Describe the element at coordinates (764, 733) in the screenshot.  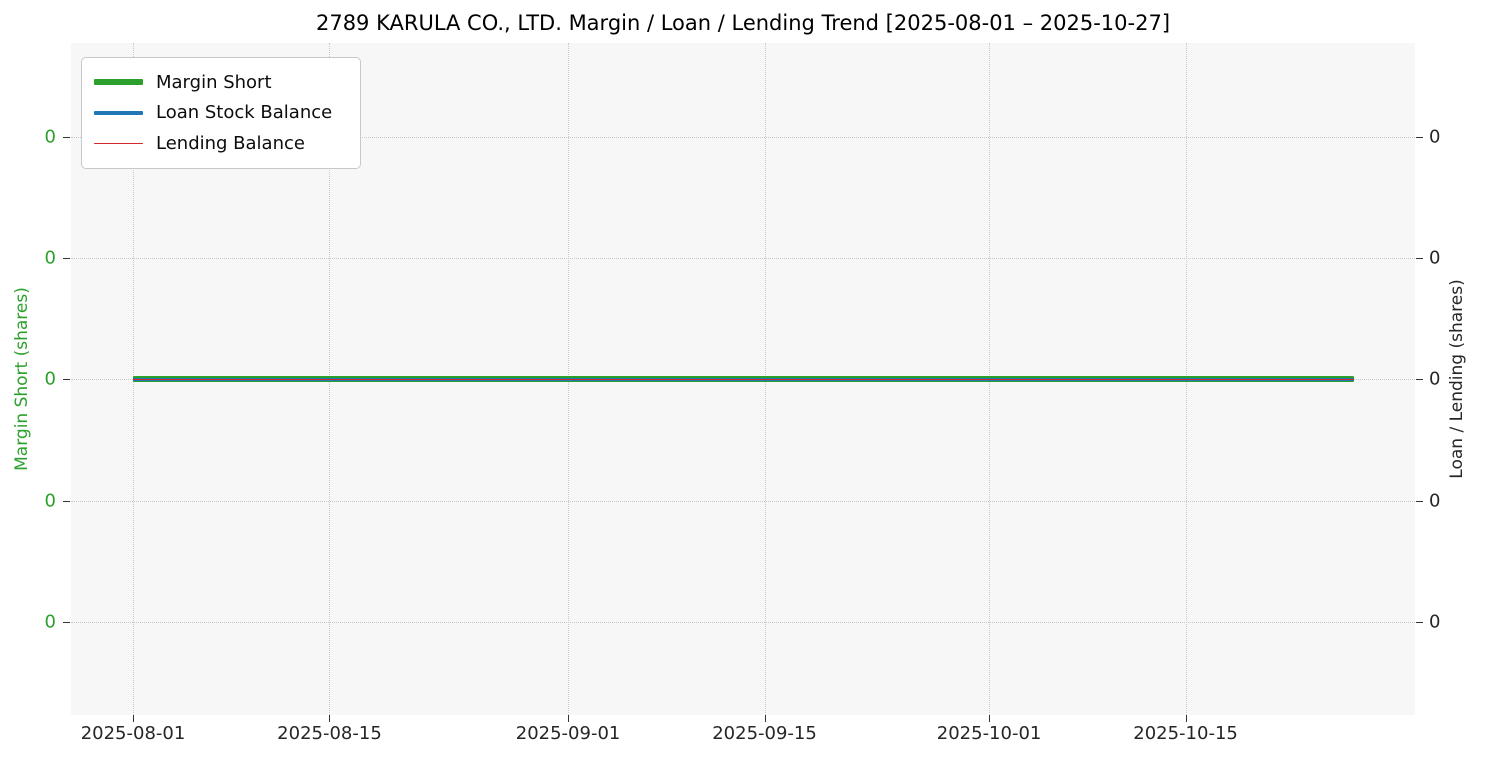
I see `x-tick-label: 2025-09-15` at that location.